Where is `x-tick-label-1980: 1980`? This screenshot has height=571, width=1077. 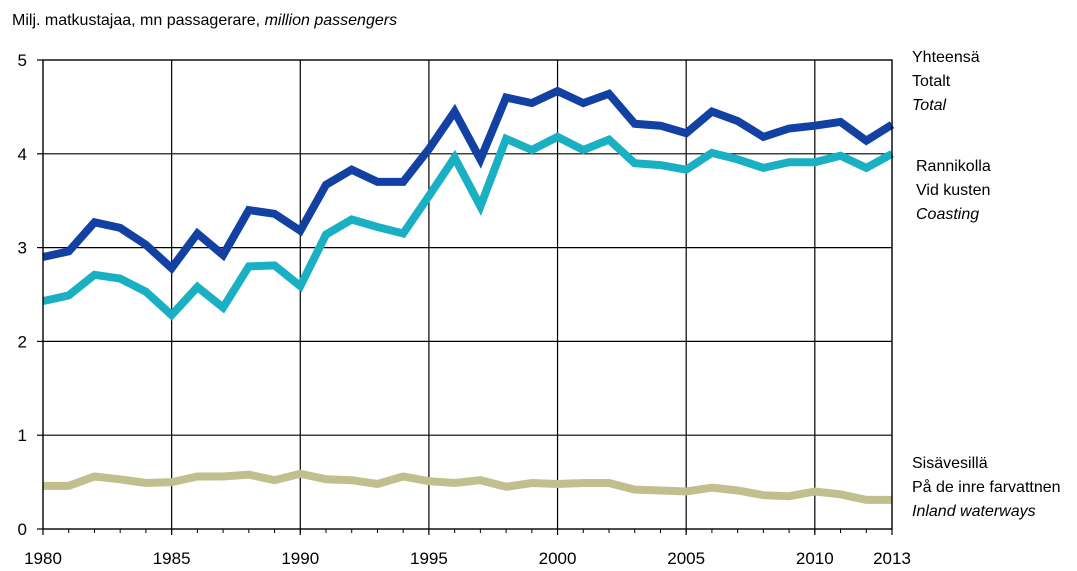 x-tick-label-1980: 1980 is located at coordinates (43, 558).